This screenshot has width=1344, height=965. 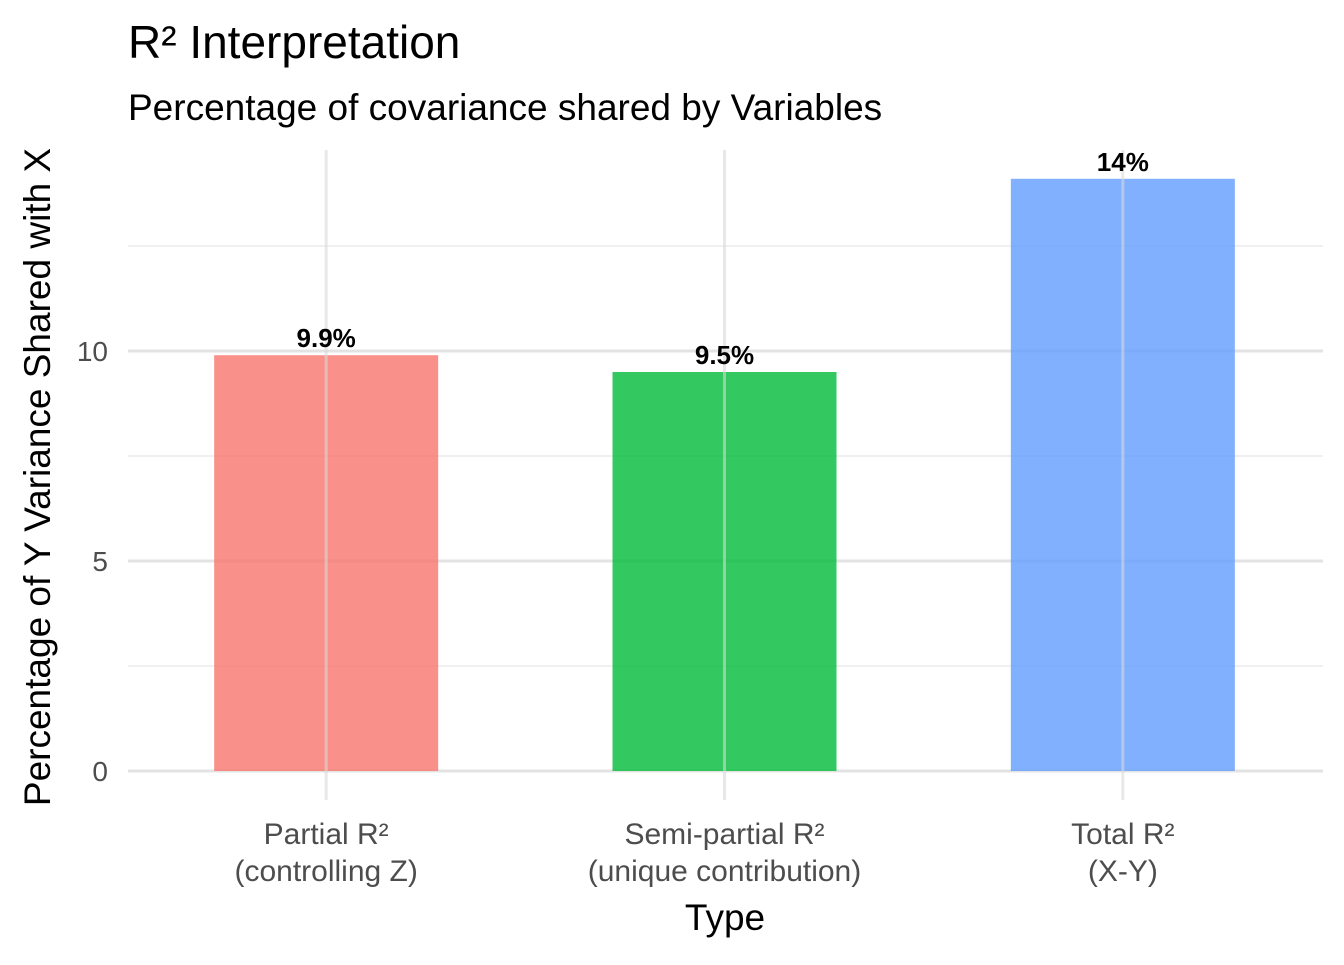 What do you see at coordinates (100, 771) in the screenshot?
I see `y-tick-label: 0` at bounding box center [100, 771].